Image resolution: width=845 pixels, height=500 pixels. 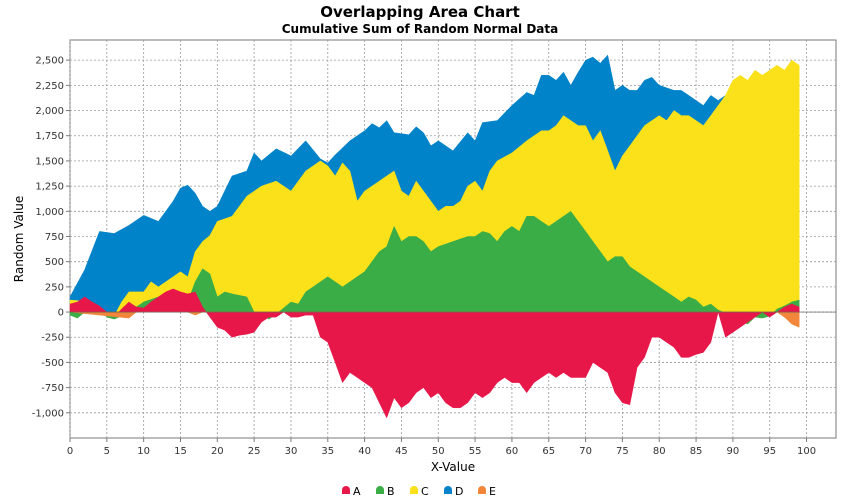 What do you see at coordinates (327, 451) in the screenshot?
I see `x-tick-label: 35` at bounding box center [327, 451].